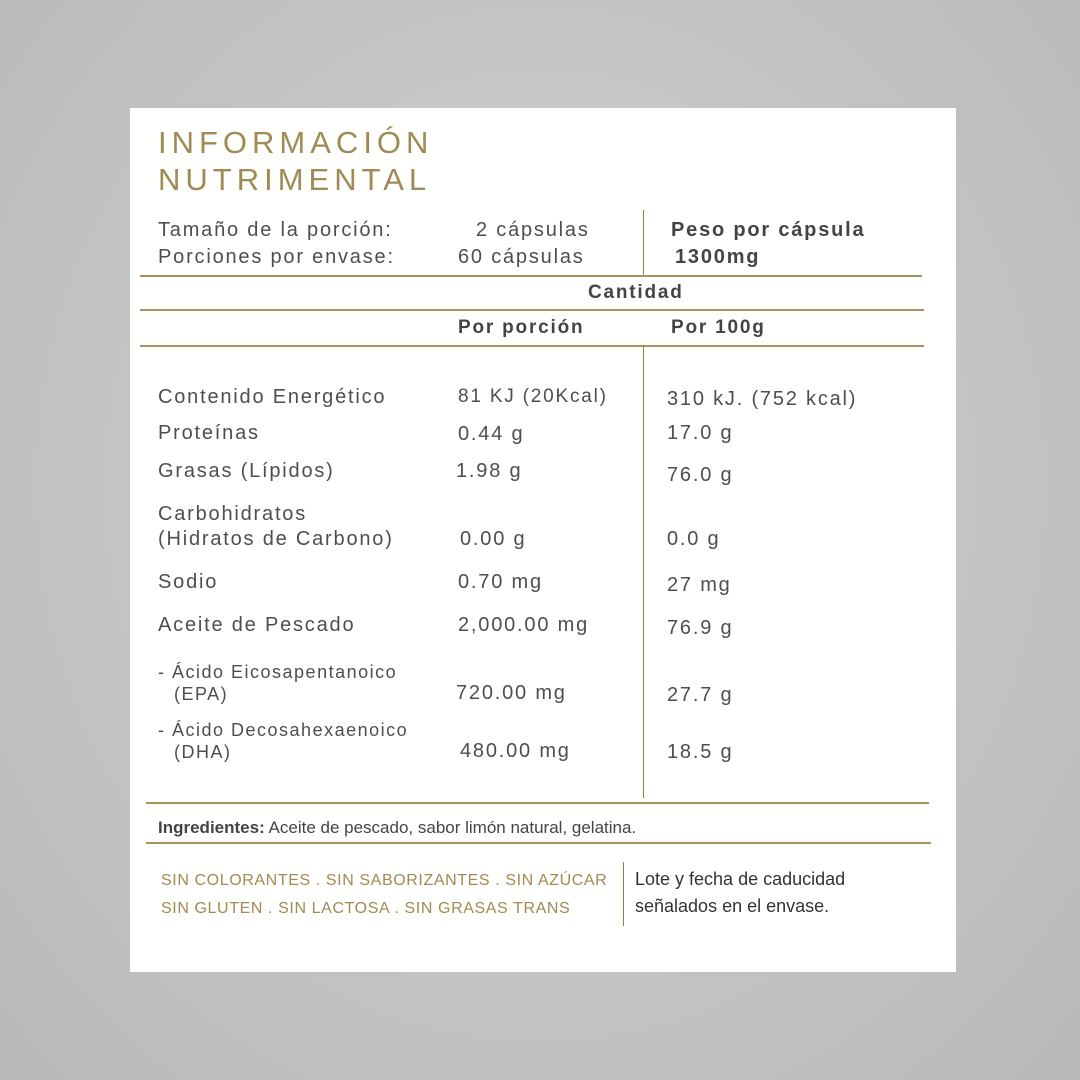 The image size is (1080, 1080). I want to click on divider-vertical-table, so click(643, 572).